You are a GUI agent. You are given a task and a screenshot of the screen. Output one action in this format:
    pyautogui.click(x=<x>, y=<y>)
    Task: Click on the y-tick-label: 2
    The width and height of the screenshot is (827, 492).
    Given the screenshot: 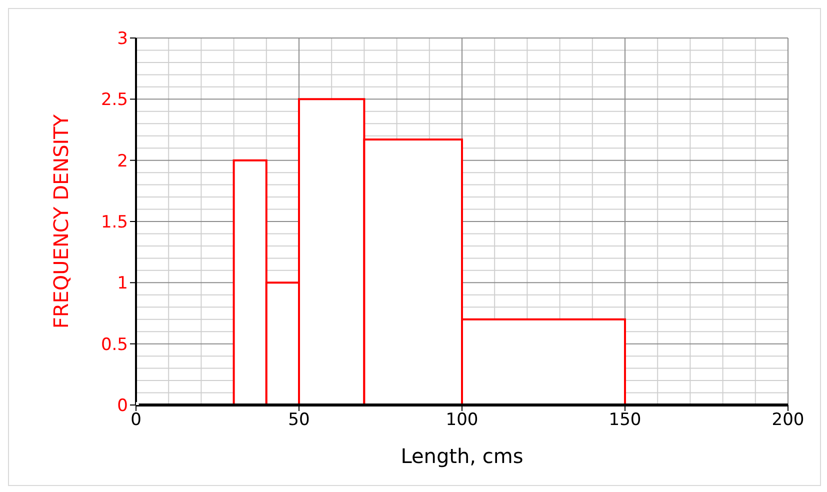 What is the action you would take?
    pyautogui.click(x=122, y=161)
    